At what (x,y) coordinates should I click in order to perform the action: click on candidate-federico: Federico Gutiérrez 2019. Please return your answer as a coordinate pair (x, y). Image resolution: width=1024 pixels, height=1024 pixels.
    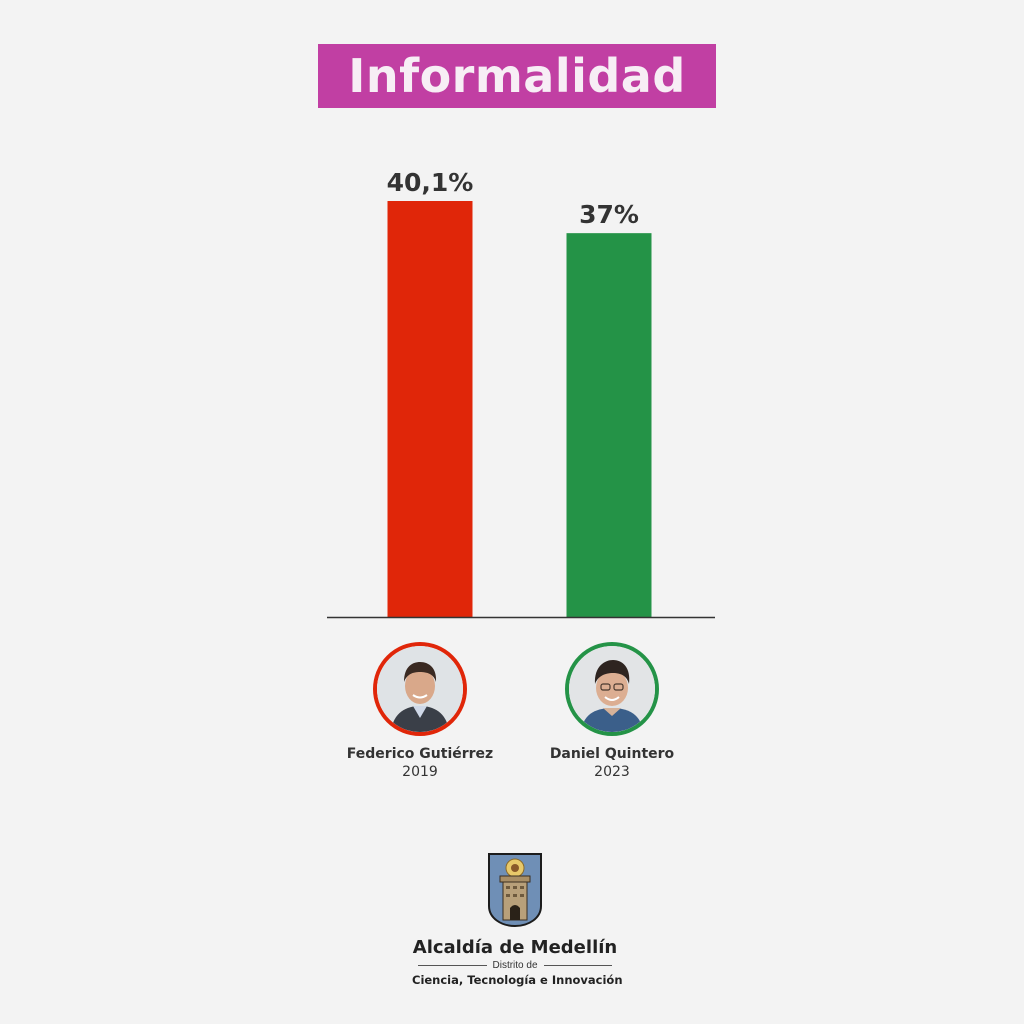
    Looking at the image, I should click on (420, 711).